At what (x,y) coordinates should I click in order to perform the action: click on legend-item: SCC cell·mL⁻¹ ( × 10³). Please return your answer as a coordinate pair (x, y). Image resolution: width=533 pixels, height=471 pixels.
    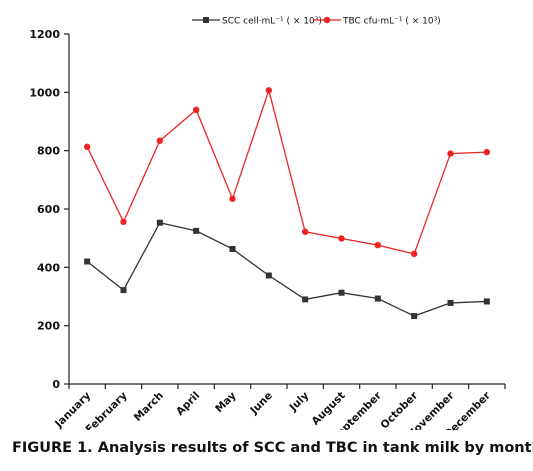
    Looking at the image, I should click on (257, 22).